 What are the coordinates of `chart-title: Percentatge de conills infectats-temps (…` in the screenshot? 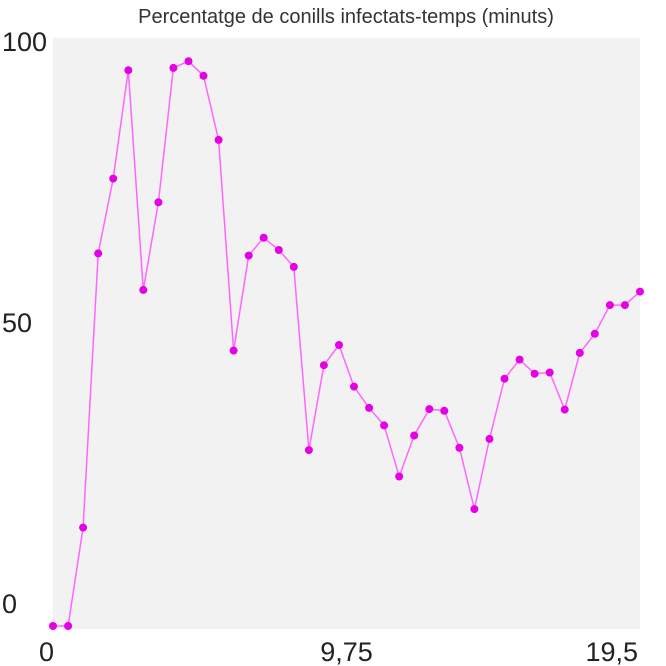 It's located at (346, 17).